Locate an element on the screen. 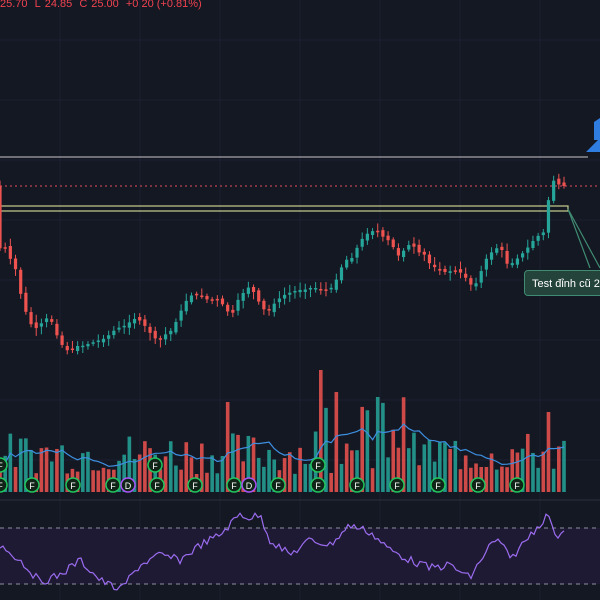 This screenshot has width=600, height=600. volume-moving-average is located at coordinates (282, 447).